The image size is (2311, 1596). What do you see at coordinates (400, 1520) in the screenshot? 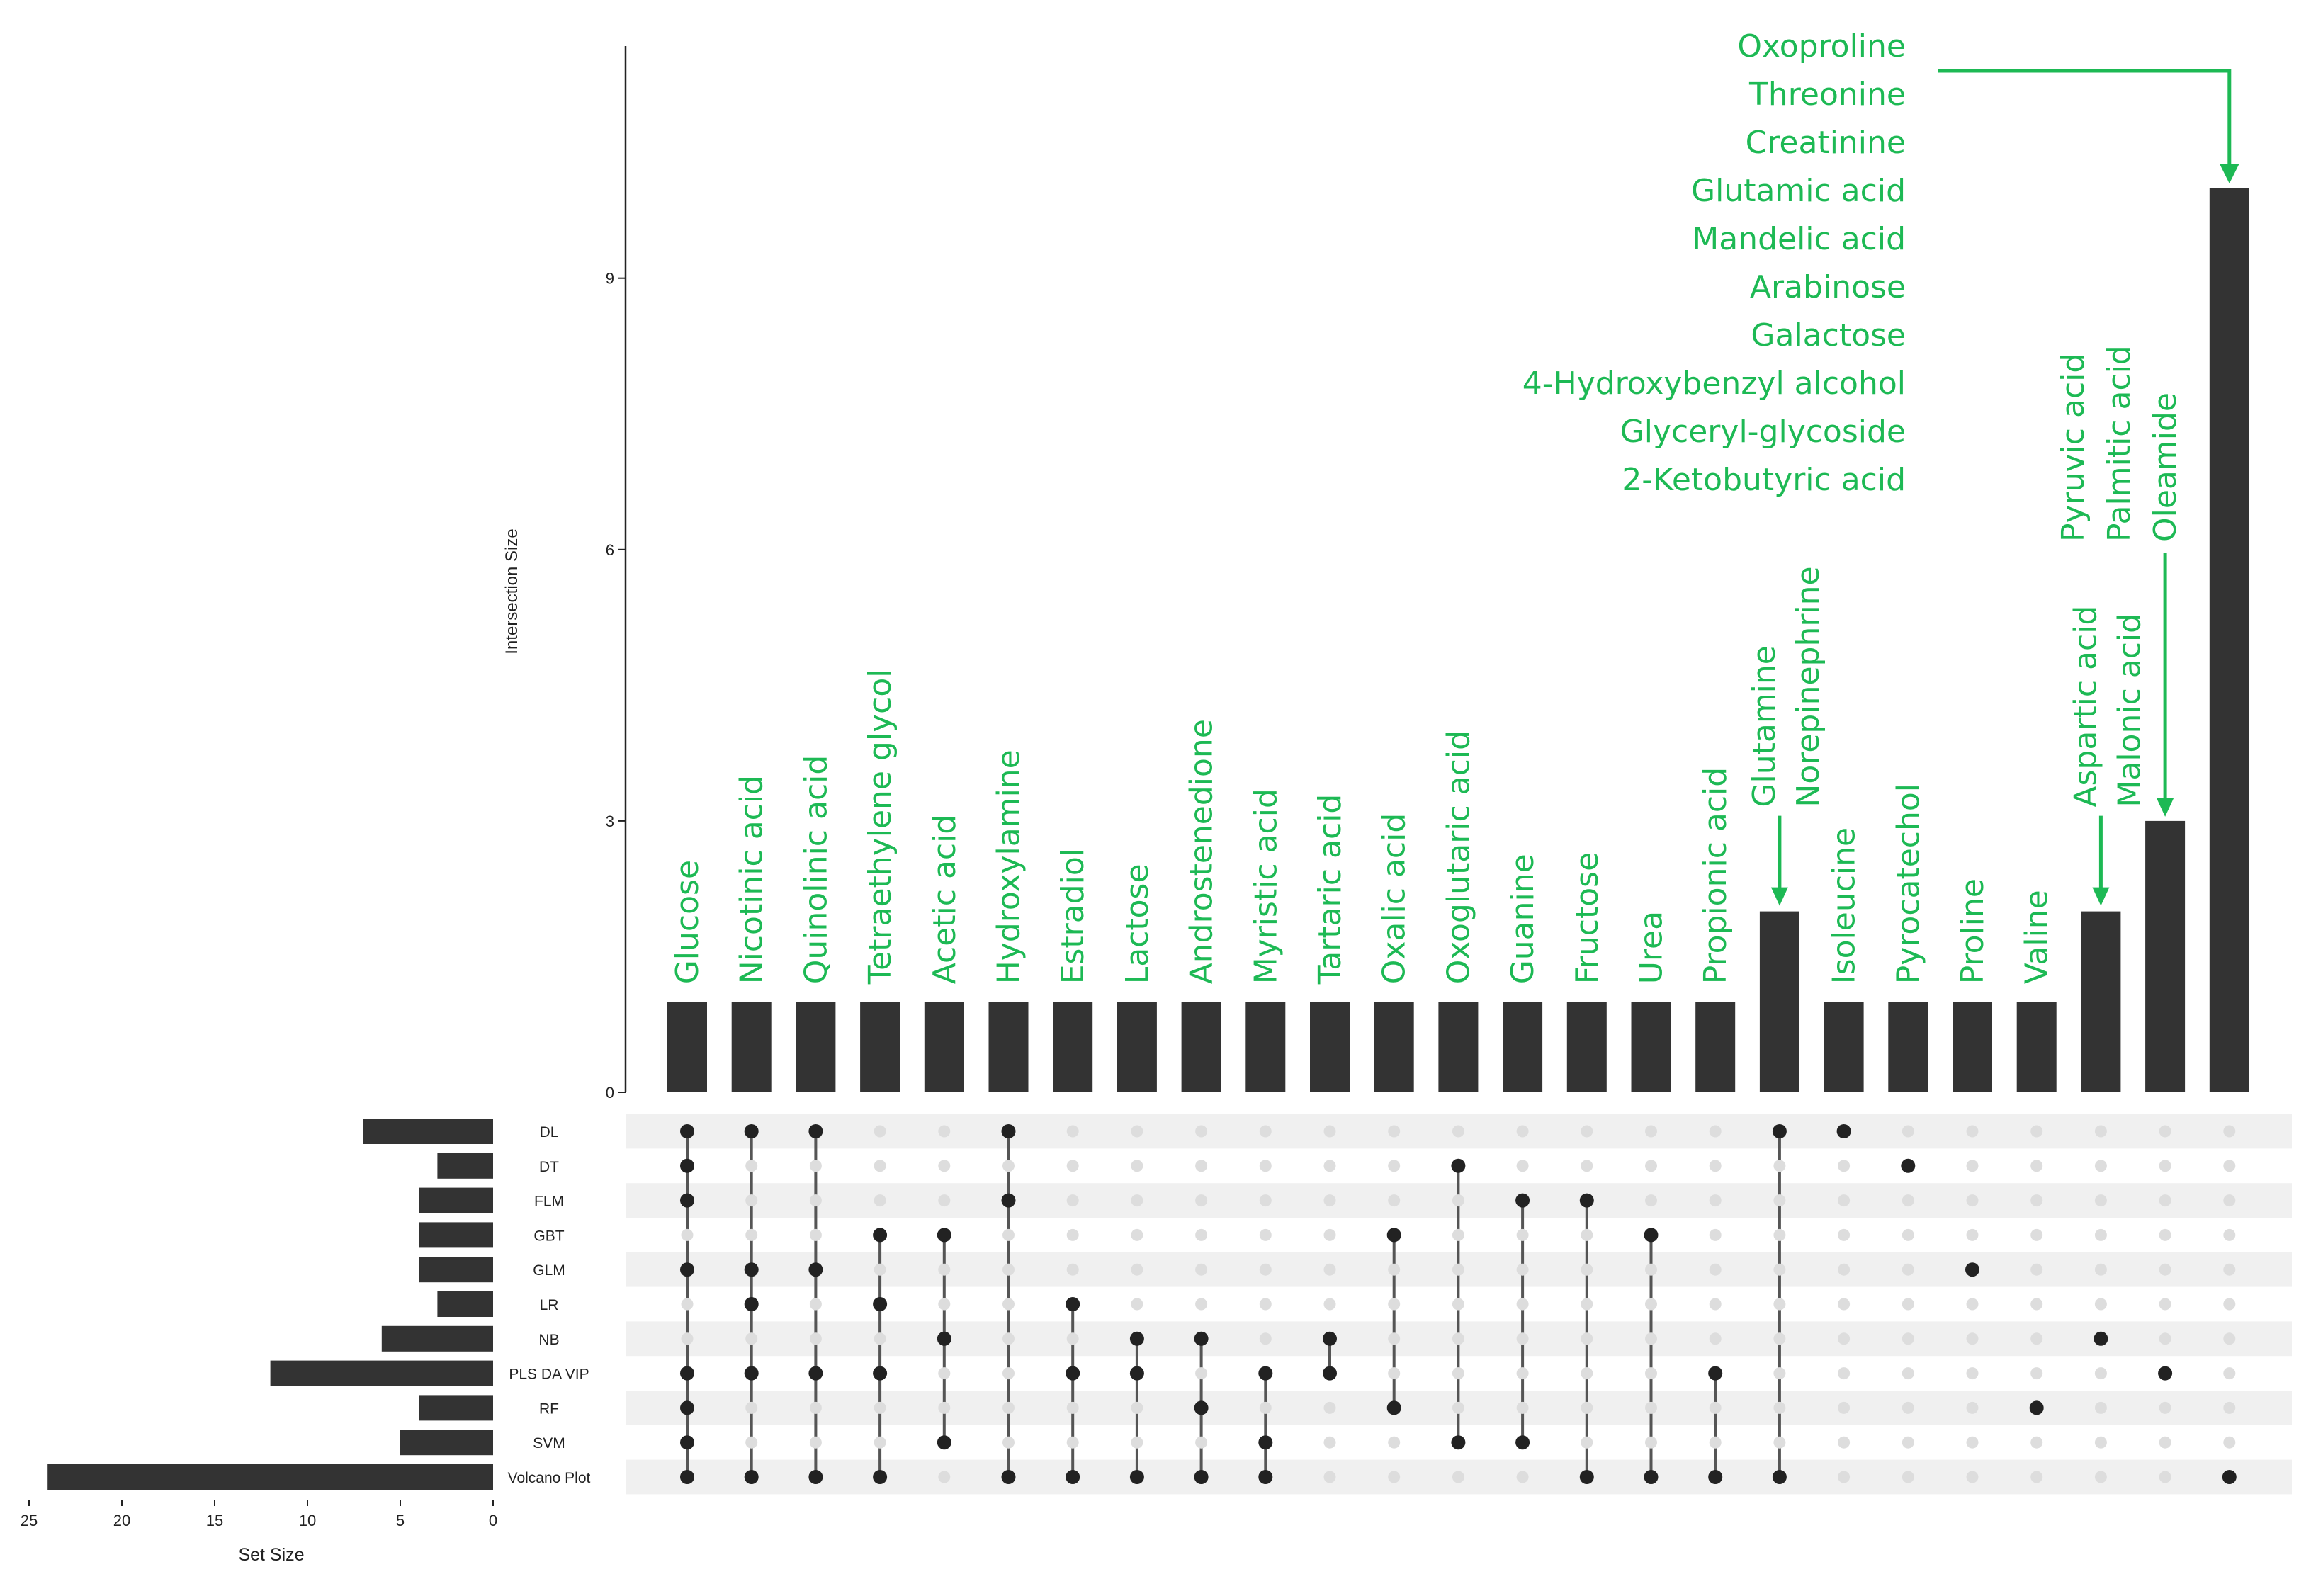
I see `set-size-tick-label: 5` at bounding box center [400, 1520].